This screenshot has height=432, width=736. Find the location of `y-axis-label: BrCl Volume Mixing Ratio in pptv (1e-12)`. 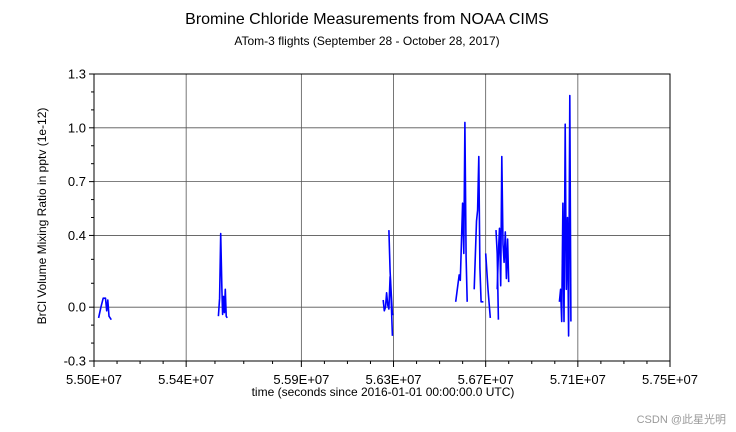

y-axis-label: BrCl Volume Mixing Ratio in pptv (1e-12) is located at coordinates (42, 216).